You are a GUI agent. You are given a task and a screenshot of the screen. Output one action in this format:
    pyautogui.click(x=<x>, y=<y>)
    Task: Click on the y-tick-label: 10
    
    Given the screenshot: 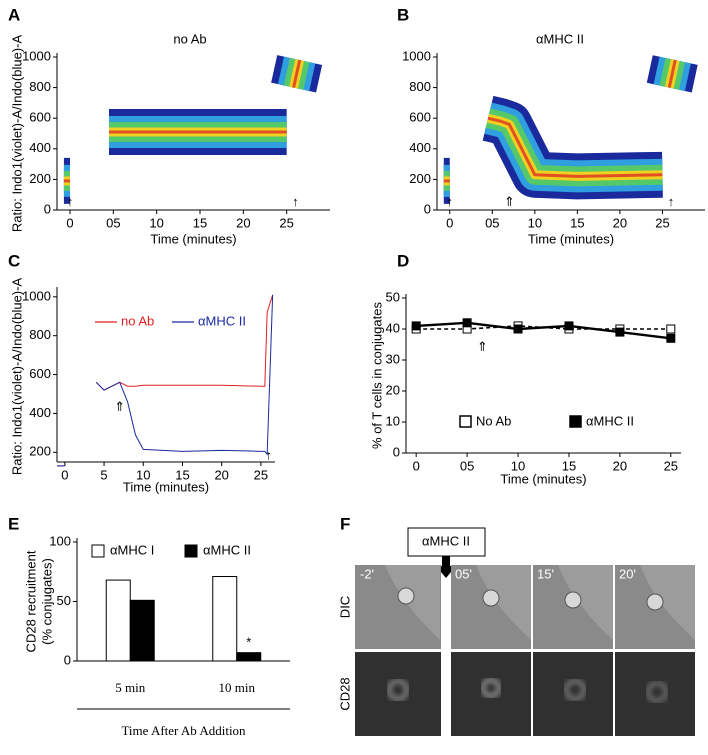 What is the action you would take?
    pyautogui.click(x=393, y=420)
    